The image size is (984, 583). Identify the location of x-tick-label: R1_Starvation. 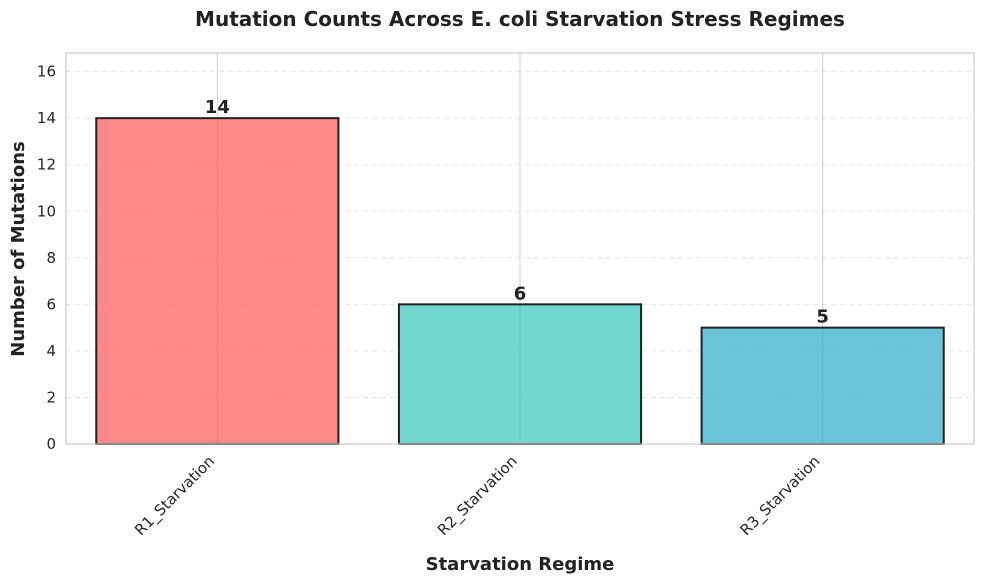
(175, 496).